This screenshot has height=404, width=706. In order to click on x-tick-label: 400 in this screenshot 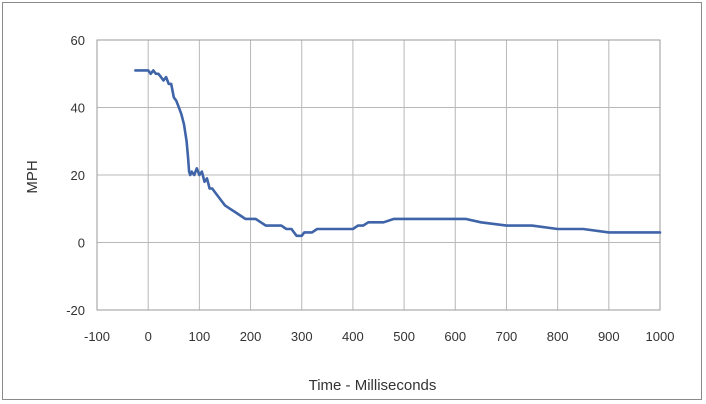, I will do `click(353, 336)`.